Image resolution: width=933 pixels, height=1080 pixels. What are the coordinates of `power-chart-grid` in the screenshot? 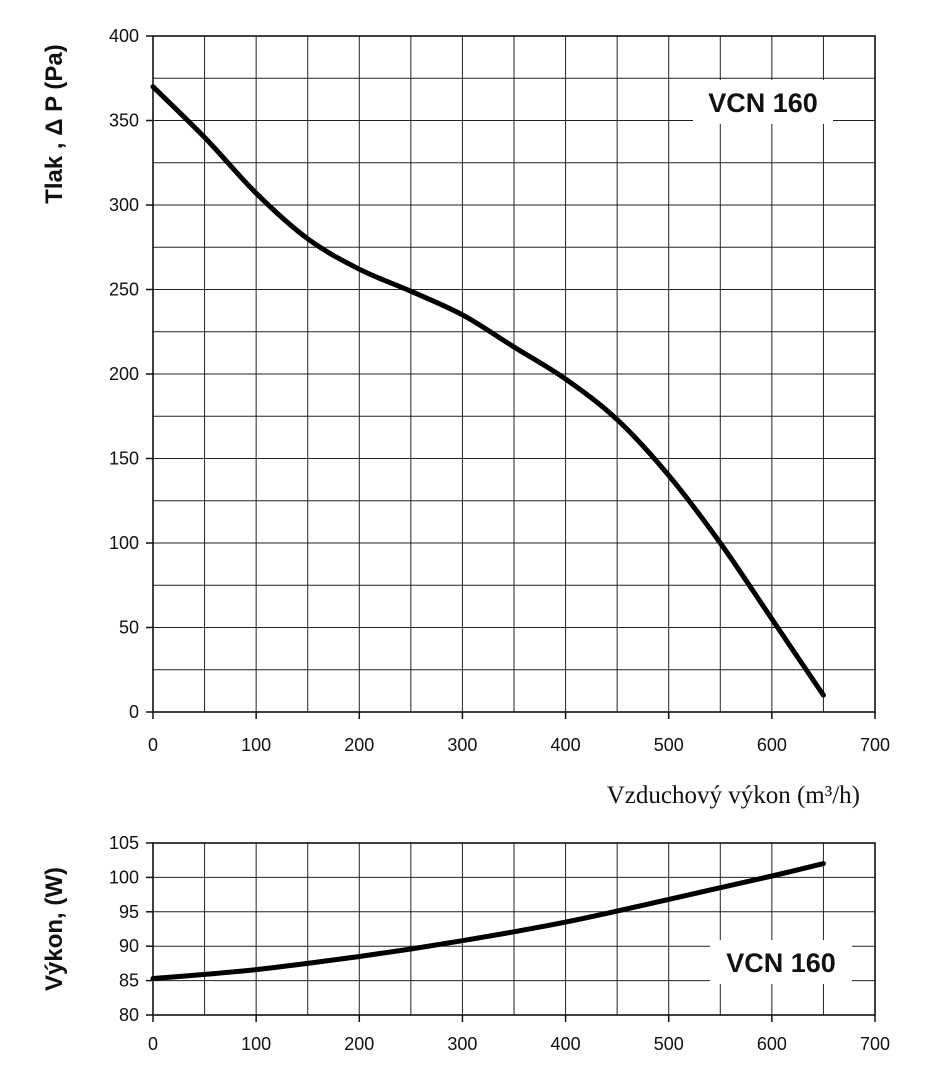 It's located at (514, 929).